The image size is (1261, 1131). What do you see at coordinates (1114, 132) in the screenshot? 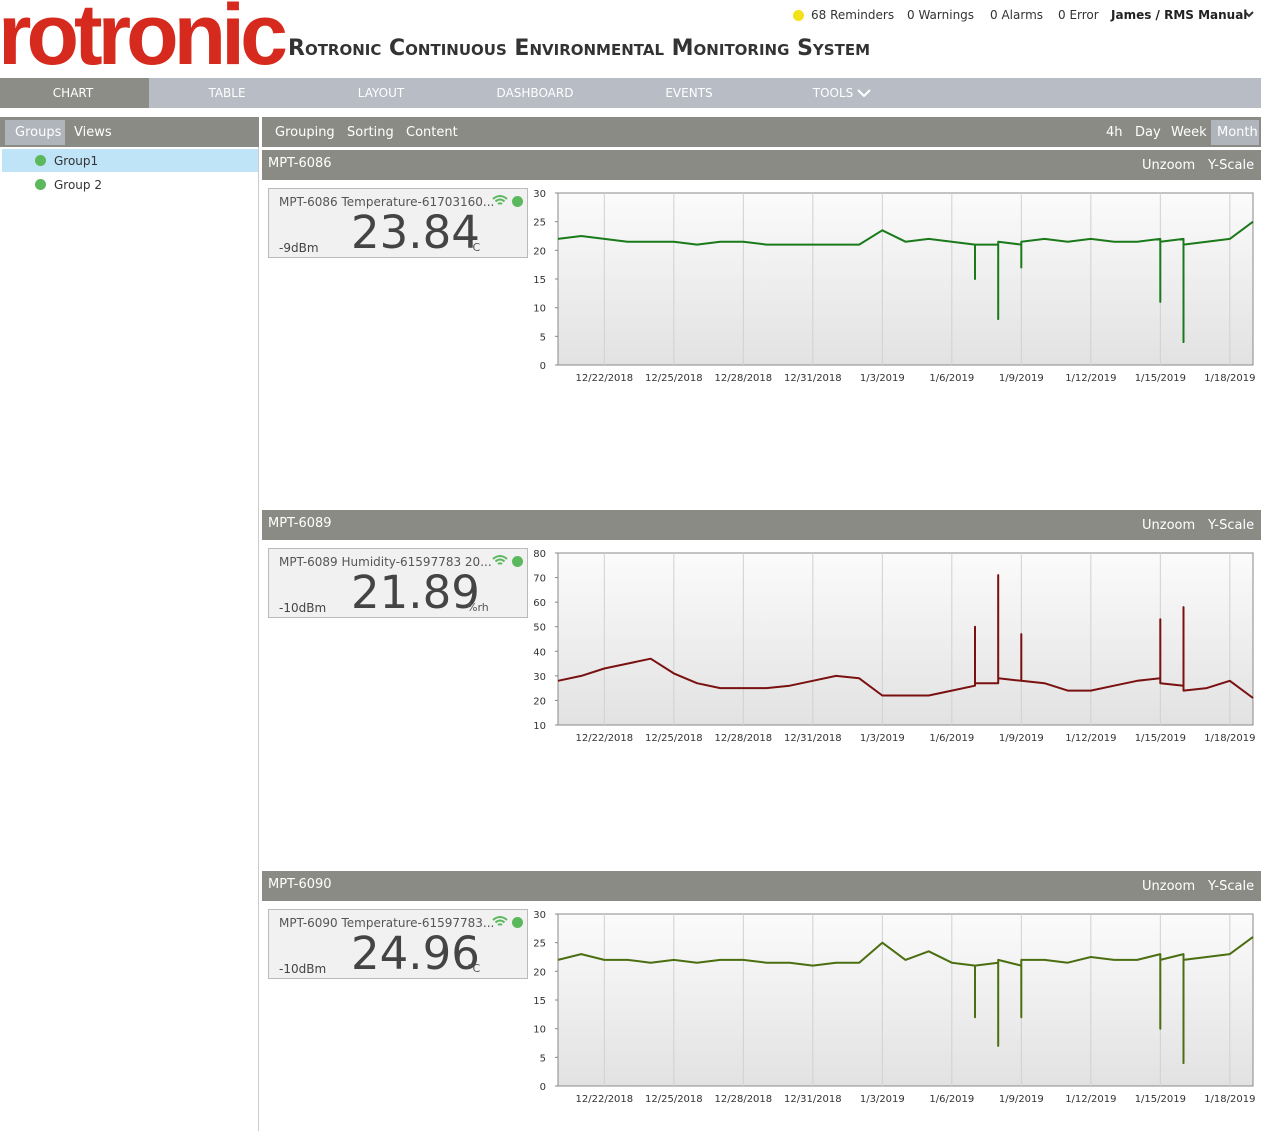
I see `range-button: 4h` at bounding box center [1114, 132].